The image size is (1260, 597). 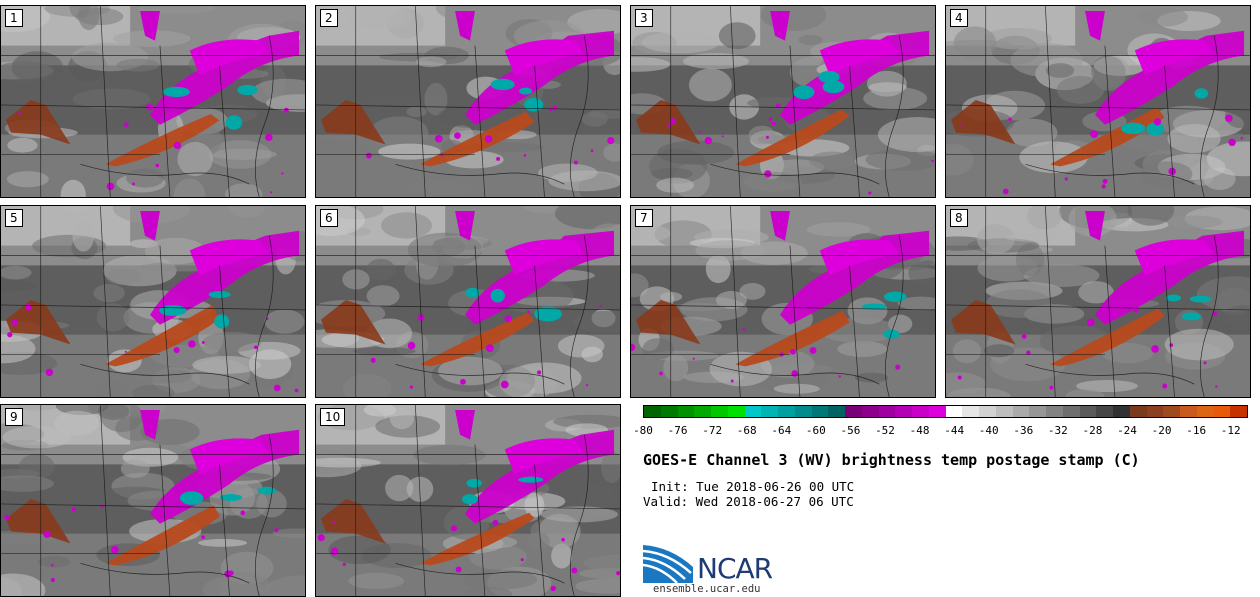 I want to click on colorbar-tick-label: -76, so click(x=677, y=430).